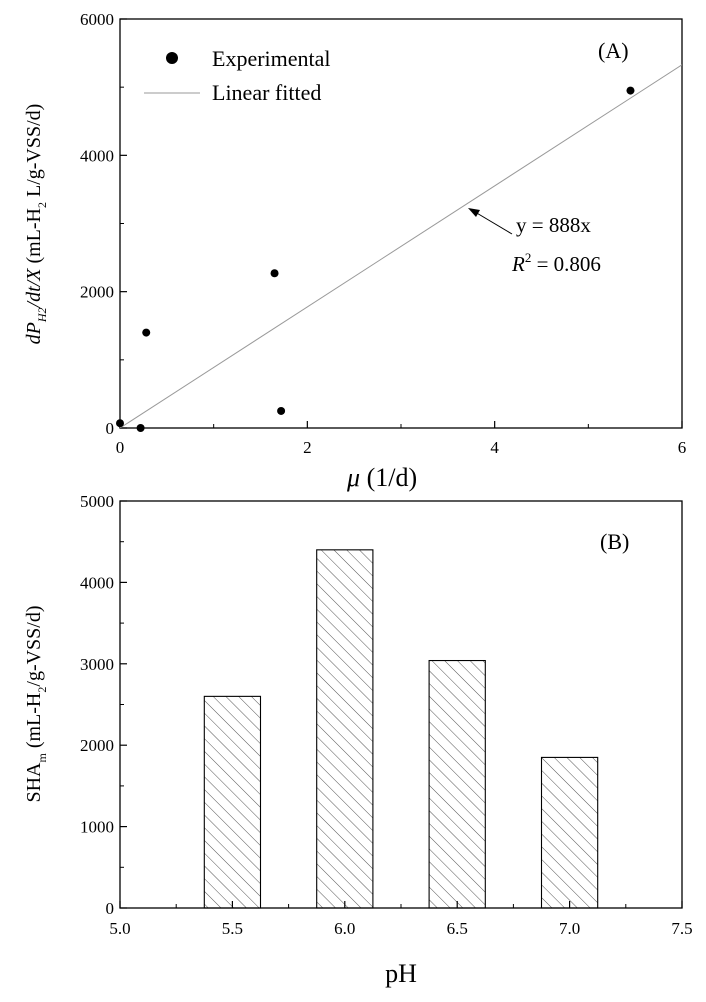 Image resolution: width=706 pixels, height=1002 pixels. I want to click on panel-b-y-tick-label: 0, so click(110, 908).